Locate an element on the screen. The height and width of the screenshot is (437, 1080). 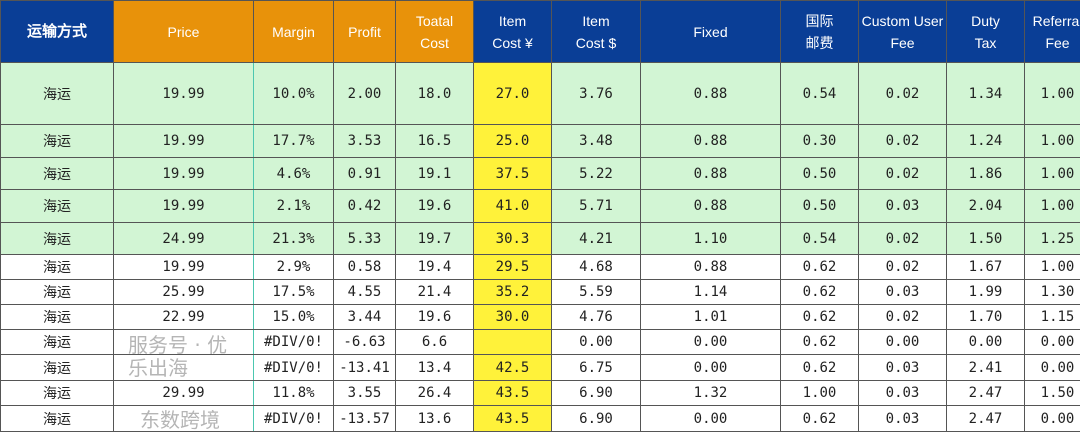
header-custom-user-fee: Custom User Fee is located at coordinates (902, 31).